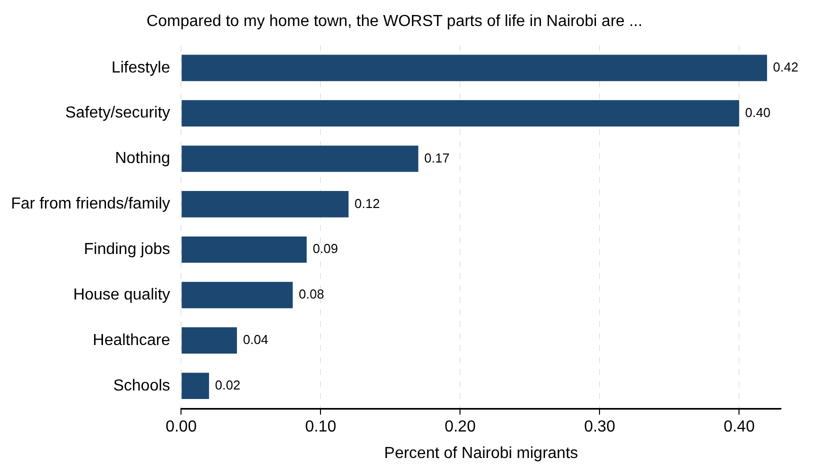 The height and width of the screenshot is (475, 829). What do you see at coordinates (739, 427) in the screenshot?
I see `x-tick-label: 0.40` at bounding box center [739, 427].